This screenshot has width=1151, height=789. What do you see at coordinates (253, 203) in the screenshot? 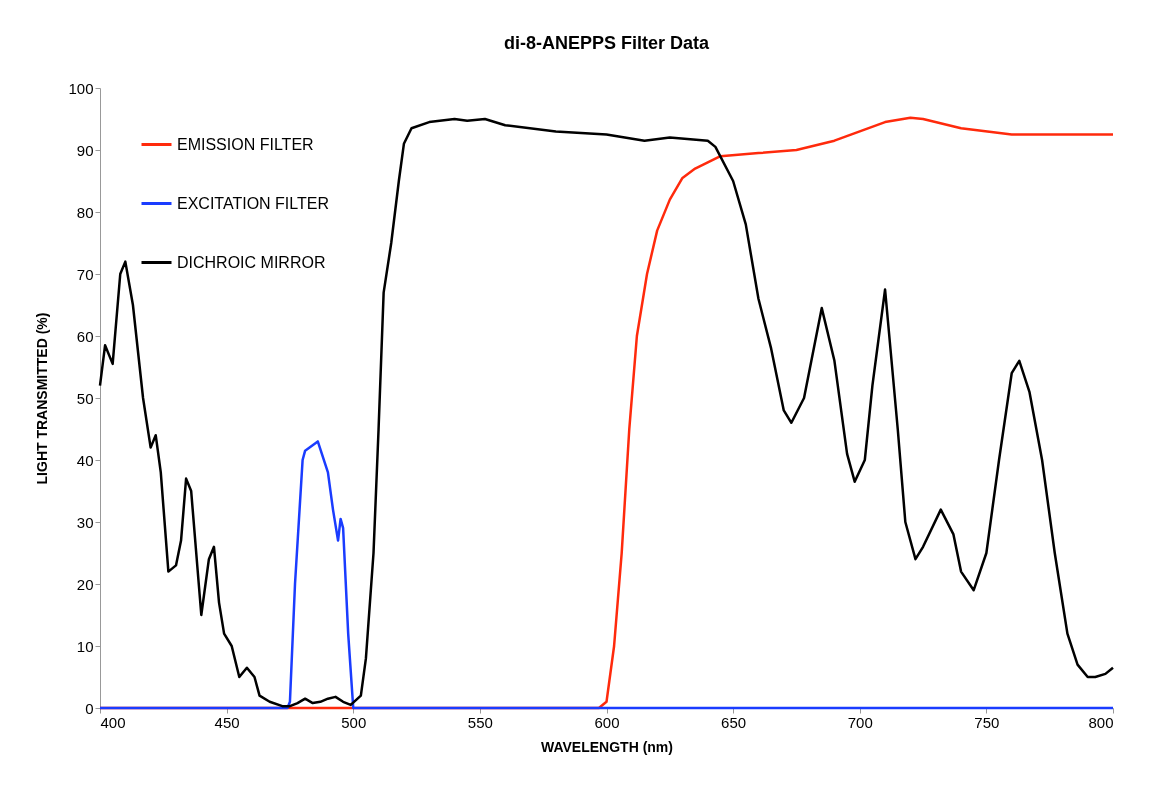
I see `legend-label: EXCITATION FILTER` at bounding box center [253, 203].